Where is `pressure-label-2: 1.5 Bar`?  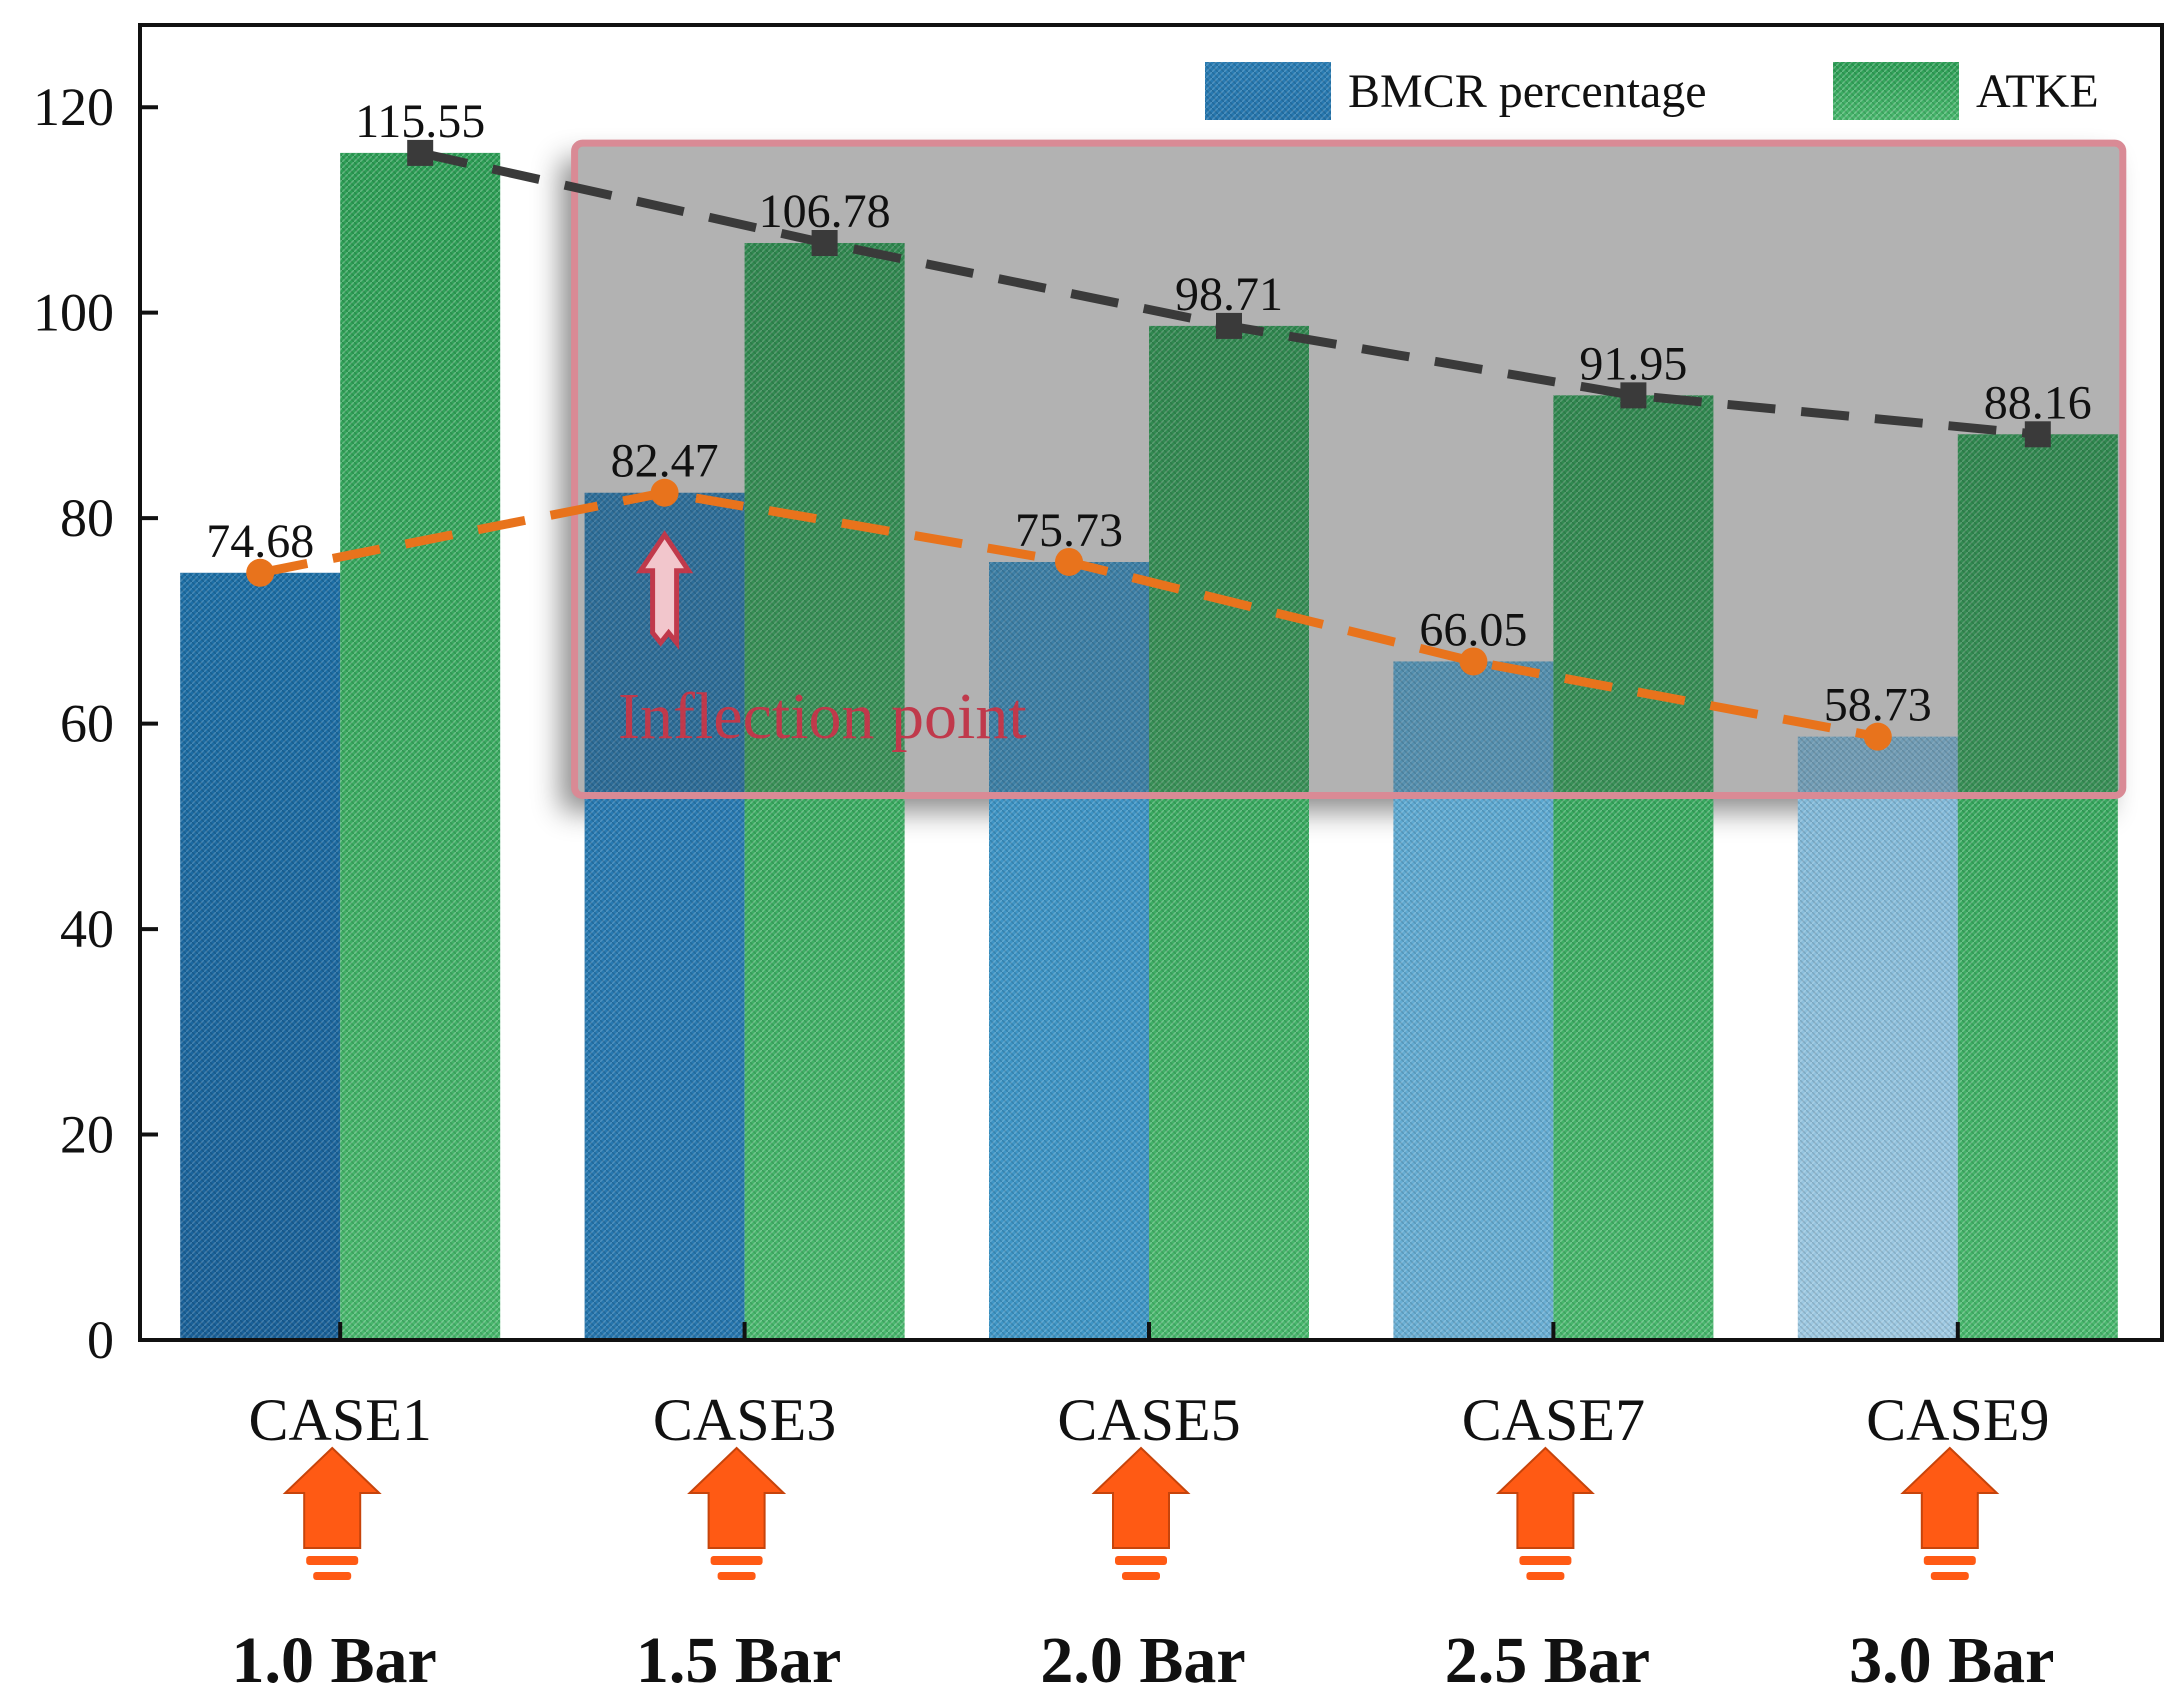
pressure-label-2: 1.5 Bar is located at coordinates (738, 1660).